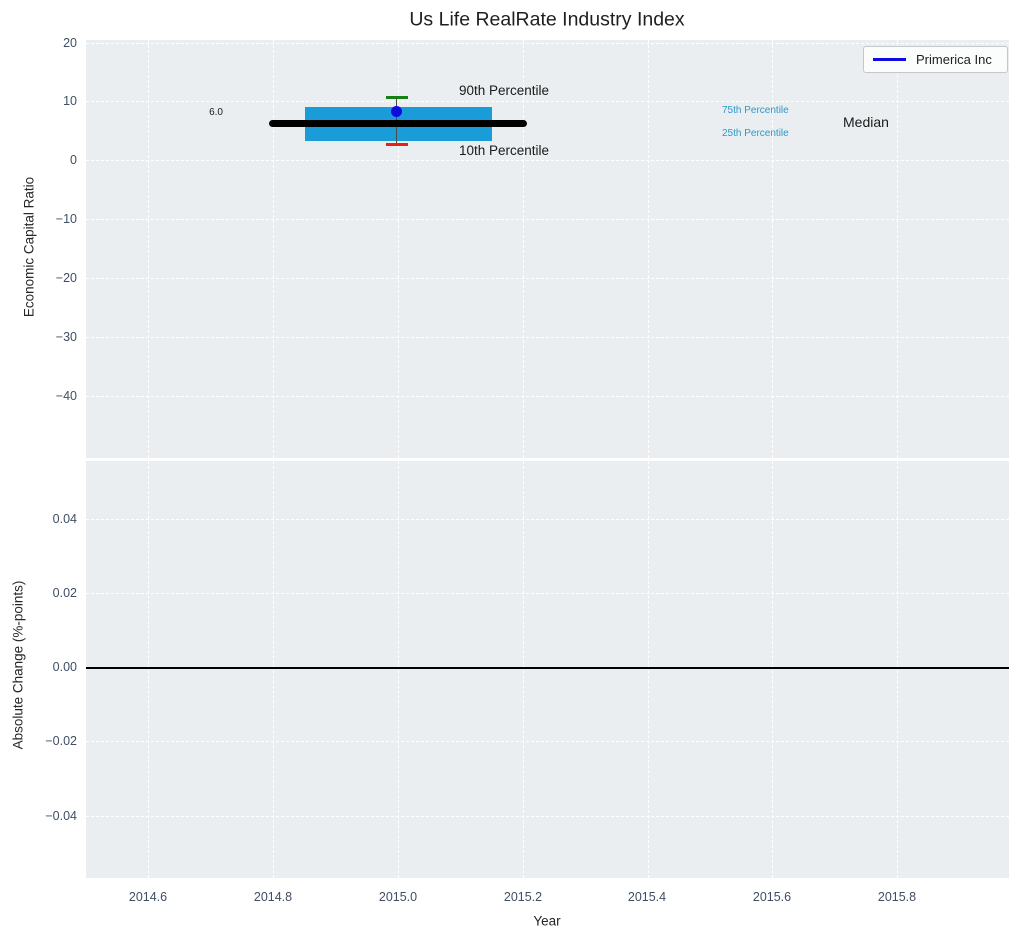  I want to click on p10-cap, so click(397, 144).